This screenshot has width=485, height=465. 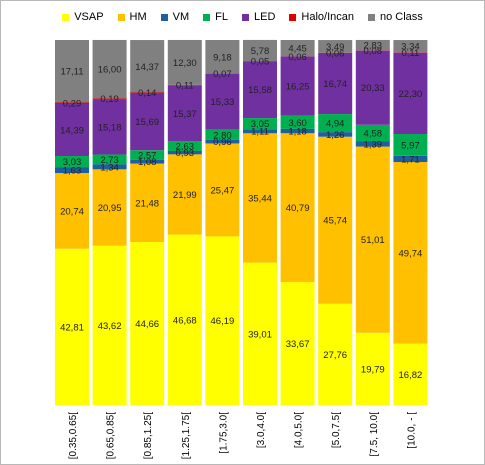 What do you see at coordinates (185, 63) in the screenshot?
I see `data-label: 12,30` at bounding box center [185, 63].